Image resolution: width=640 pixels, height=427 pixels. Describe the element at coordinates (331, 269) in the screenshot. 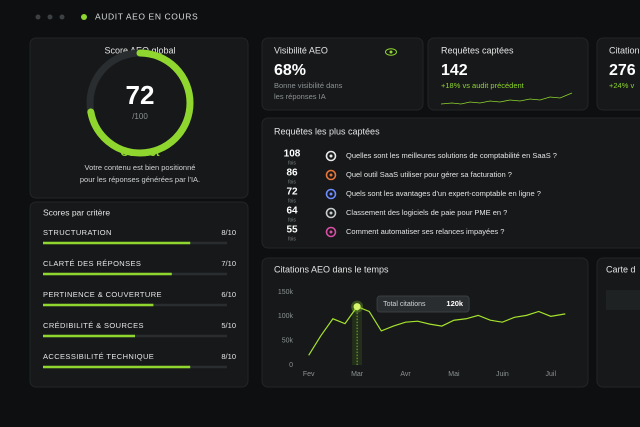

I see `chart-title: Citations AEO dans le temps` at that location.